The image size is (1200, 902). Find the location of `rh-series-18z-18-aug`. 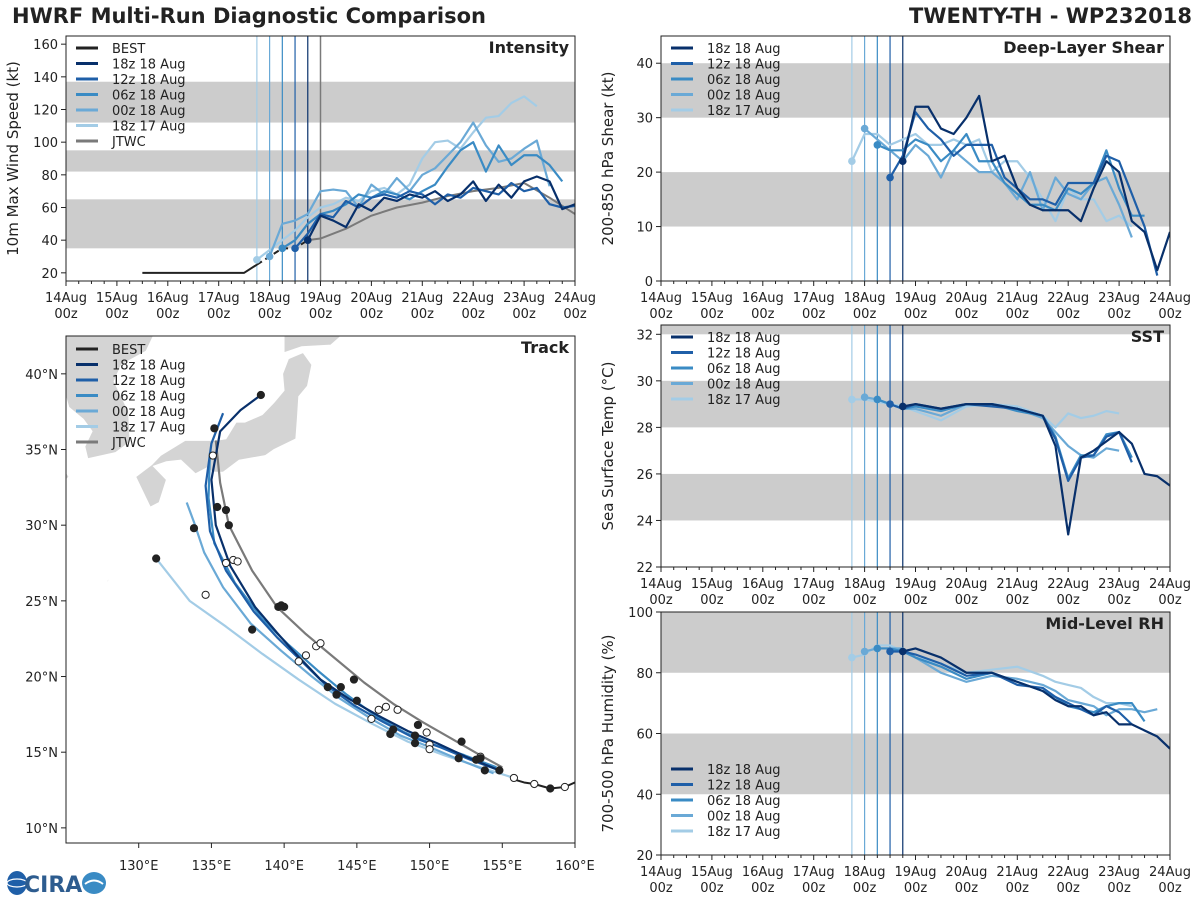

rh-series-18z-18-aug is located at coordinates (1036, 698).